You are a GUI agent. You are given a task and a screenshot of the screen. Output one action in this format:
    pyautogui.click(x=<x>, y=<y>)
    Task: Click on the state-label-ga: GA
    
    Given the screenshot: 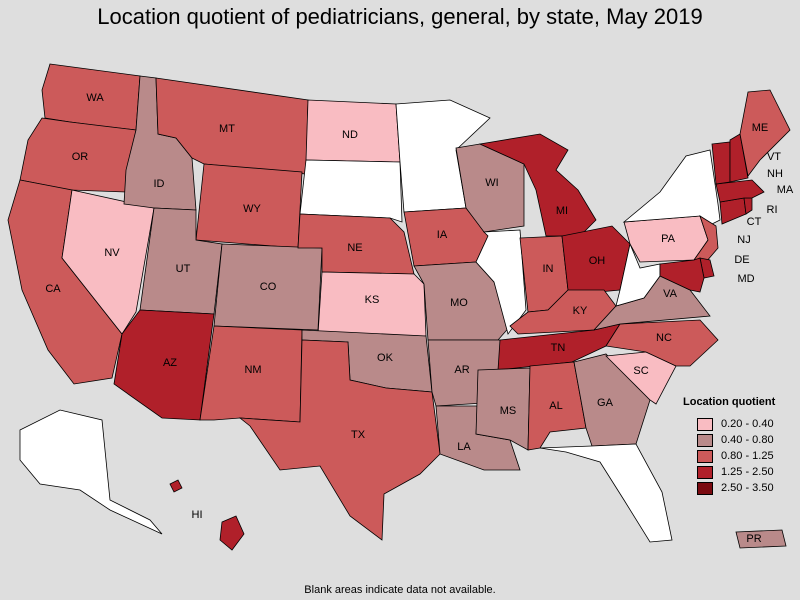 What is the action you would take?
    pyautogui.click(x=605, y=403)
    